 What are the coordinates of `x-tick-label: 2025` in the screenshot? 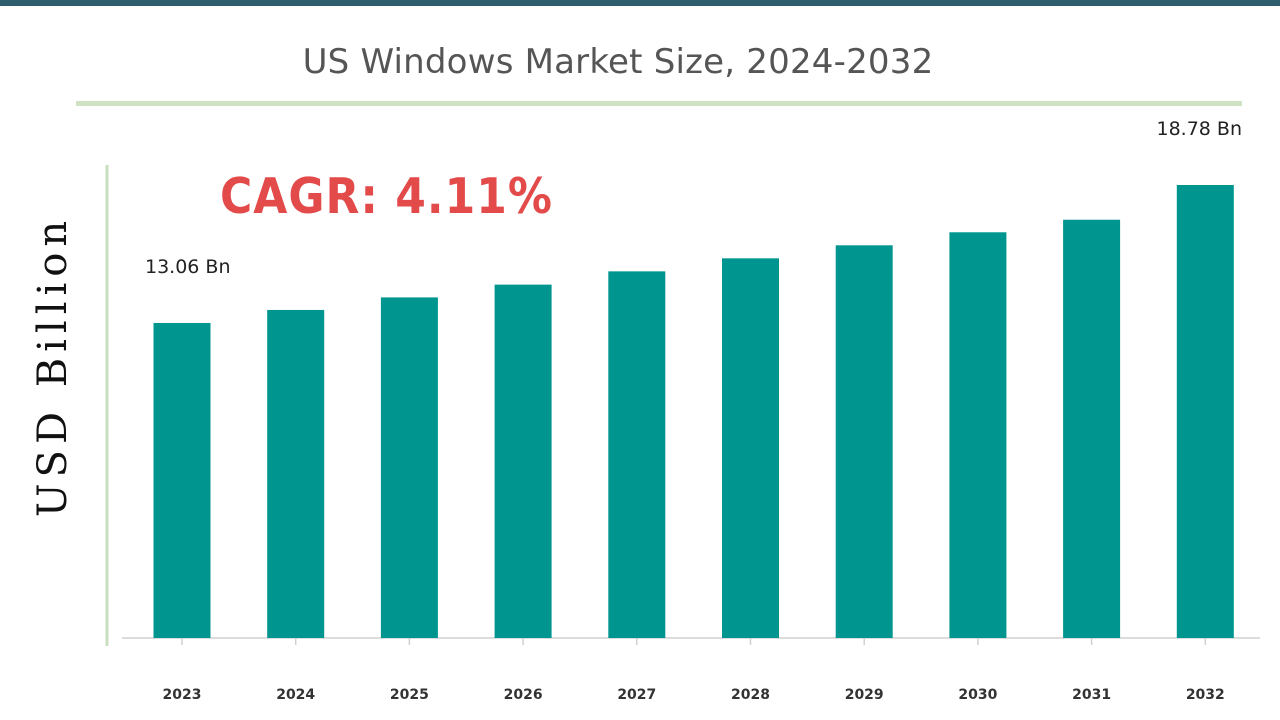 It's located at (409, 695).